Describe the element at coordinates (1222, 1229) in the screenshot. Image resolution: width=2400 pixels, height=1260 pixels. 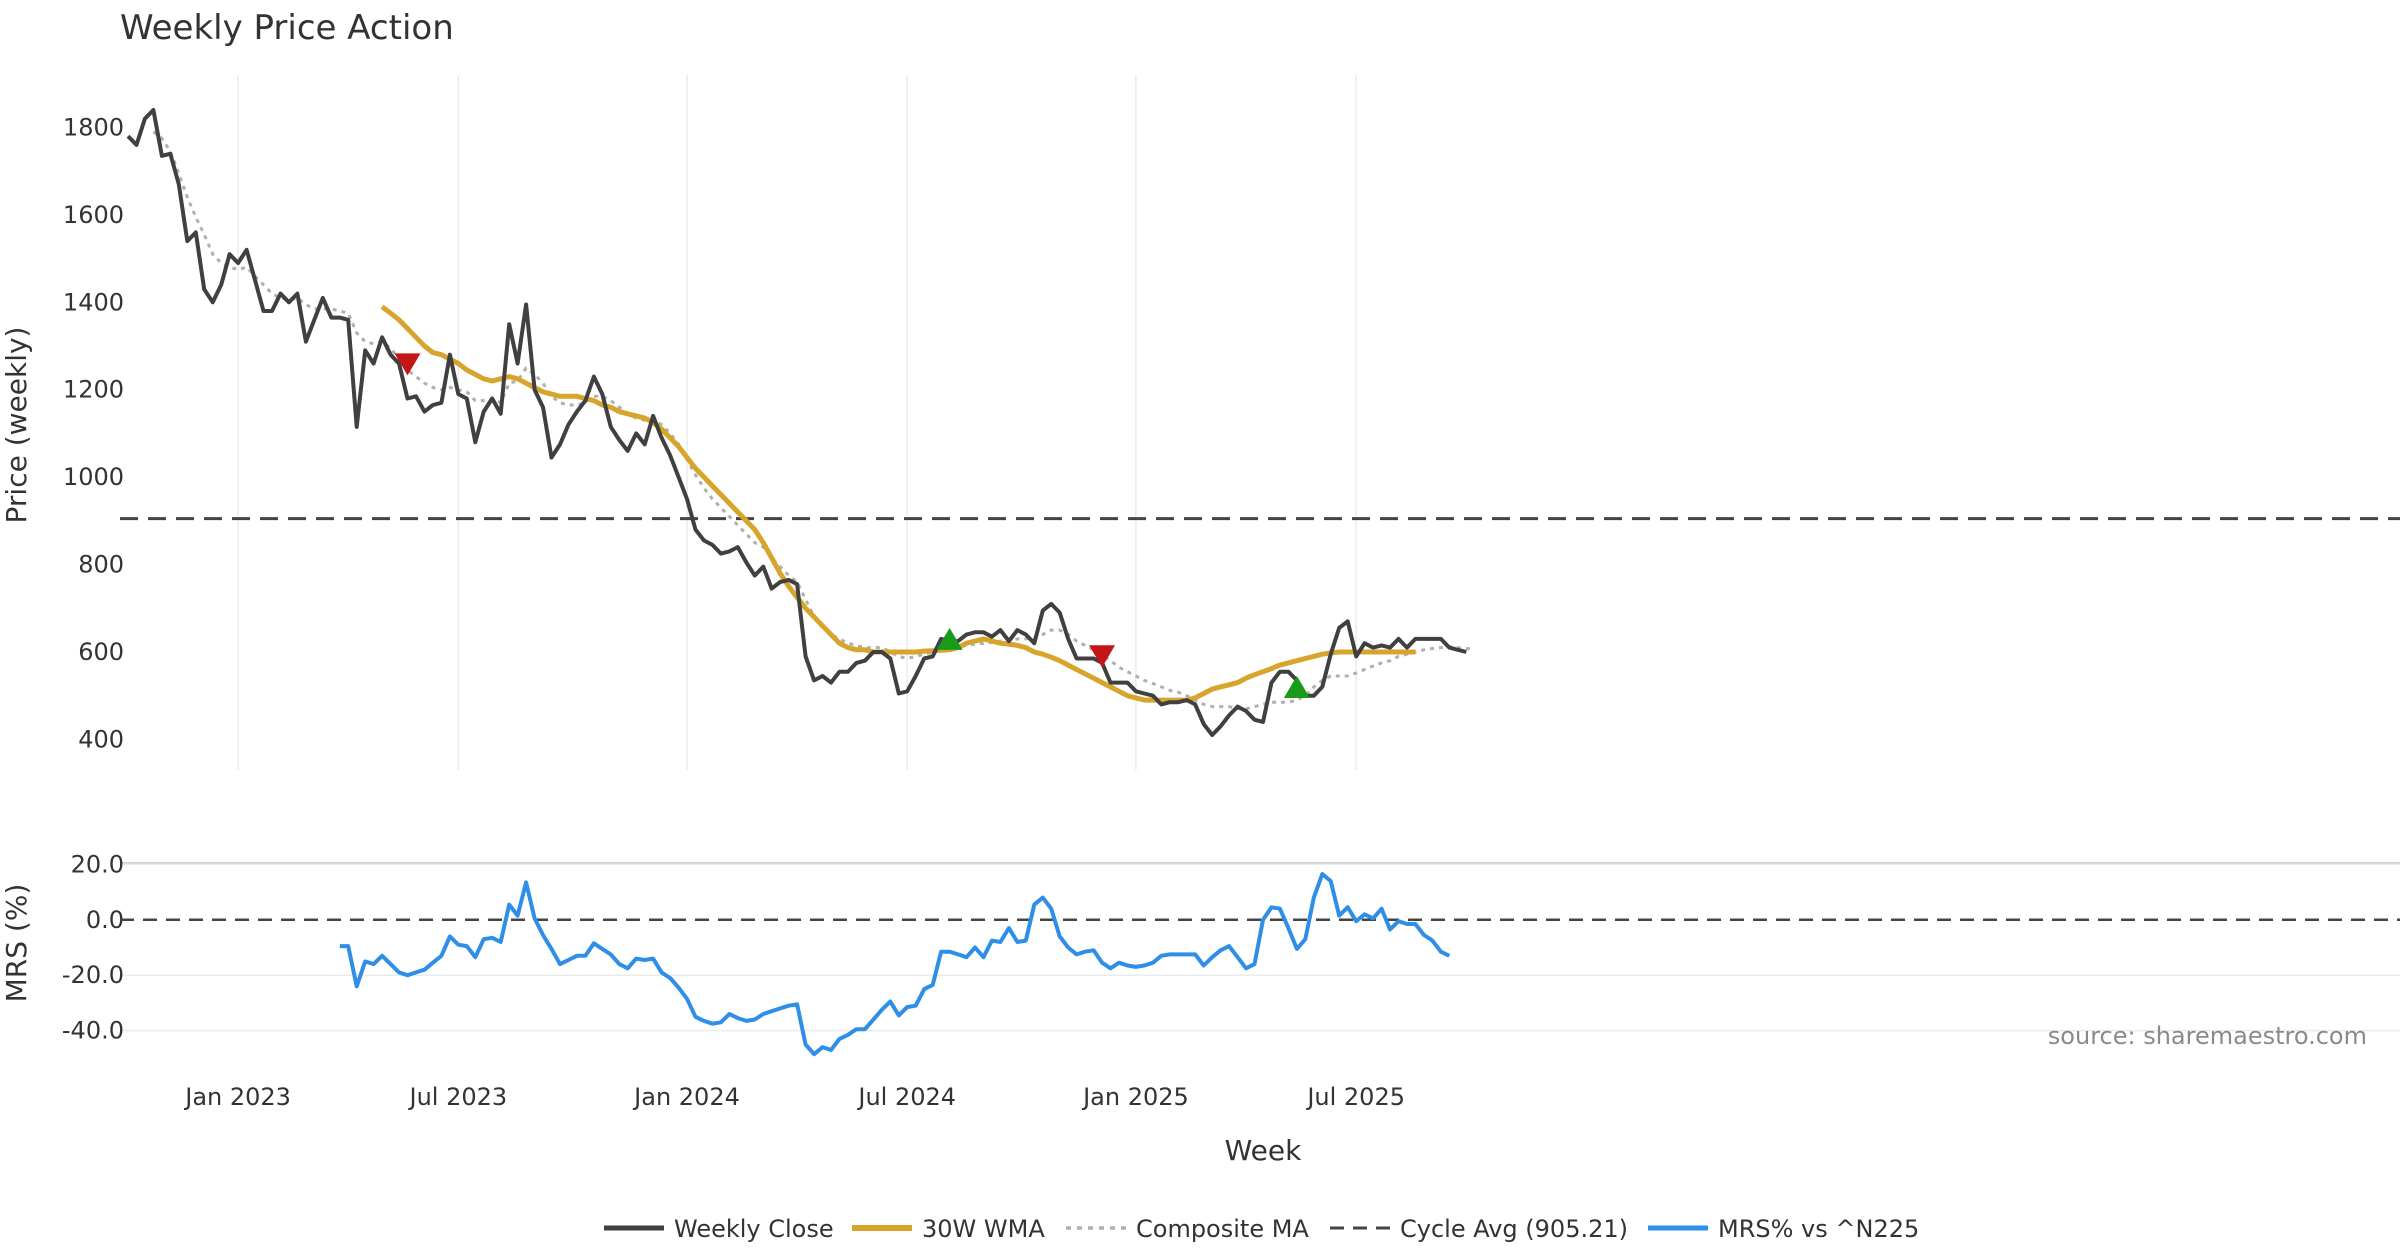
I see `legend-label: Composite MA` at that location.